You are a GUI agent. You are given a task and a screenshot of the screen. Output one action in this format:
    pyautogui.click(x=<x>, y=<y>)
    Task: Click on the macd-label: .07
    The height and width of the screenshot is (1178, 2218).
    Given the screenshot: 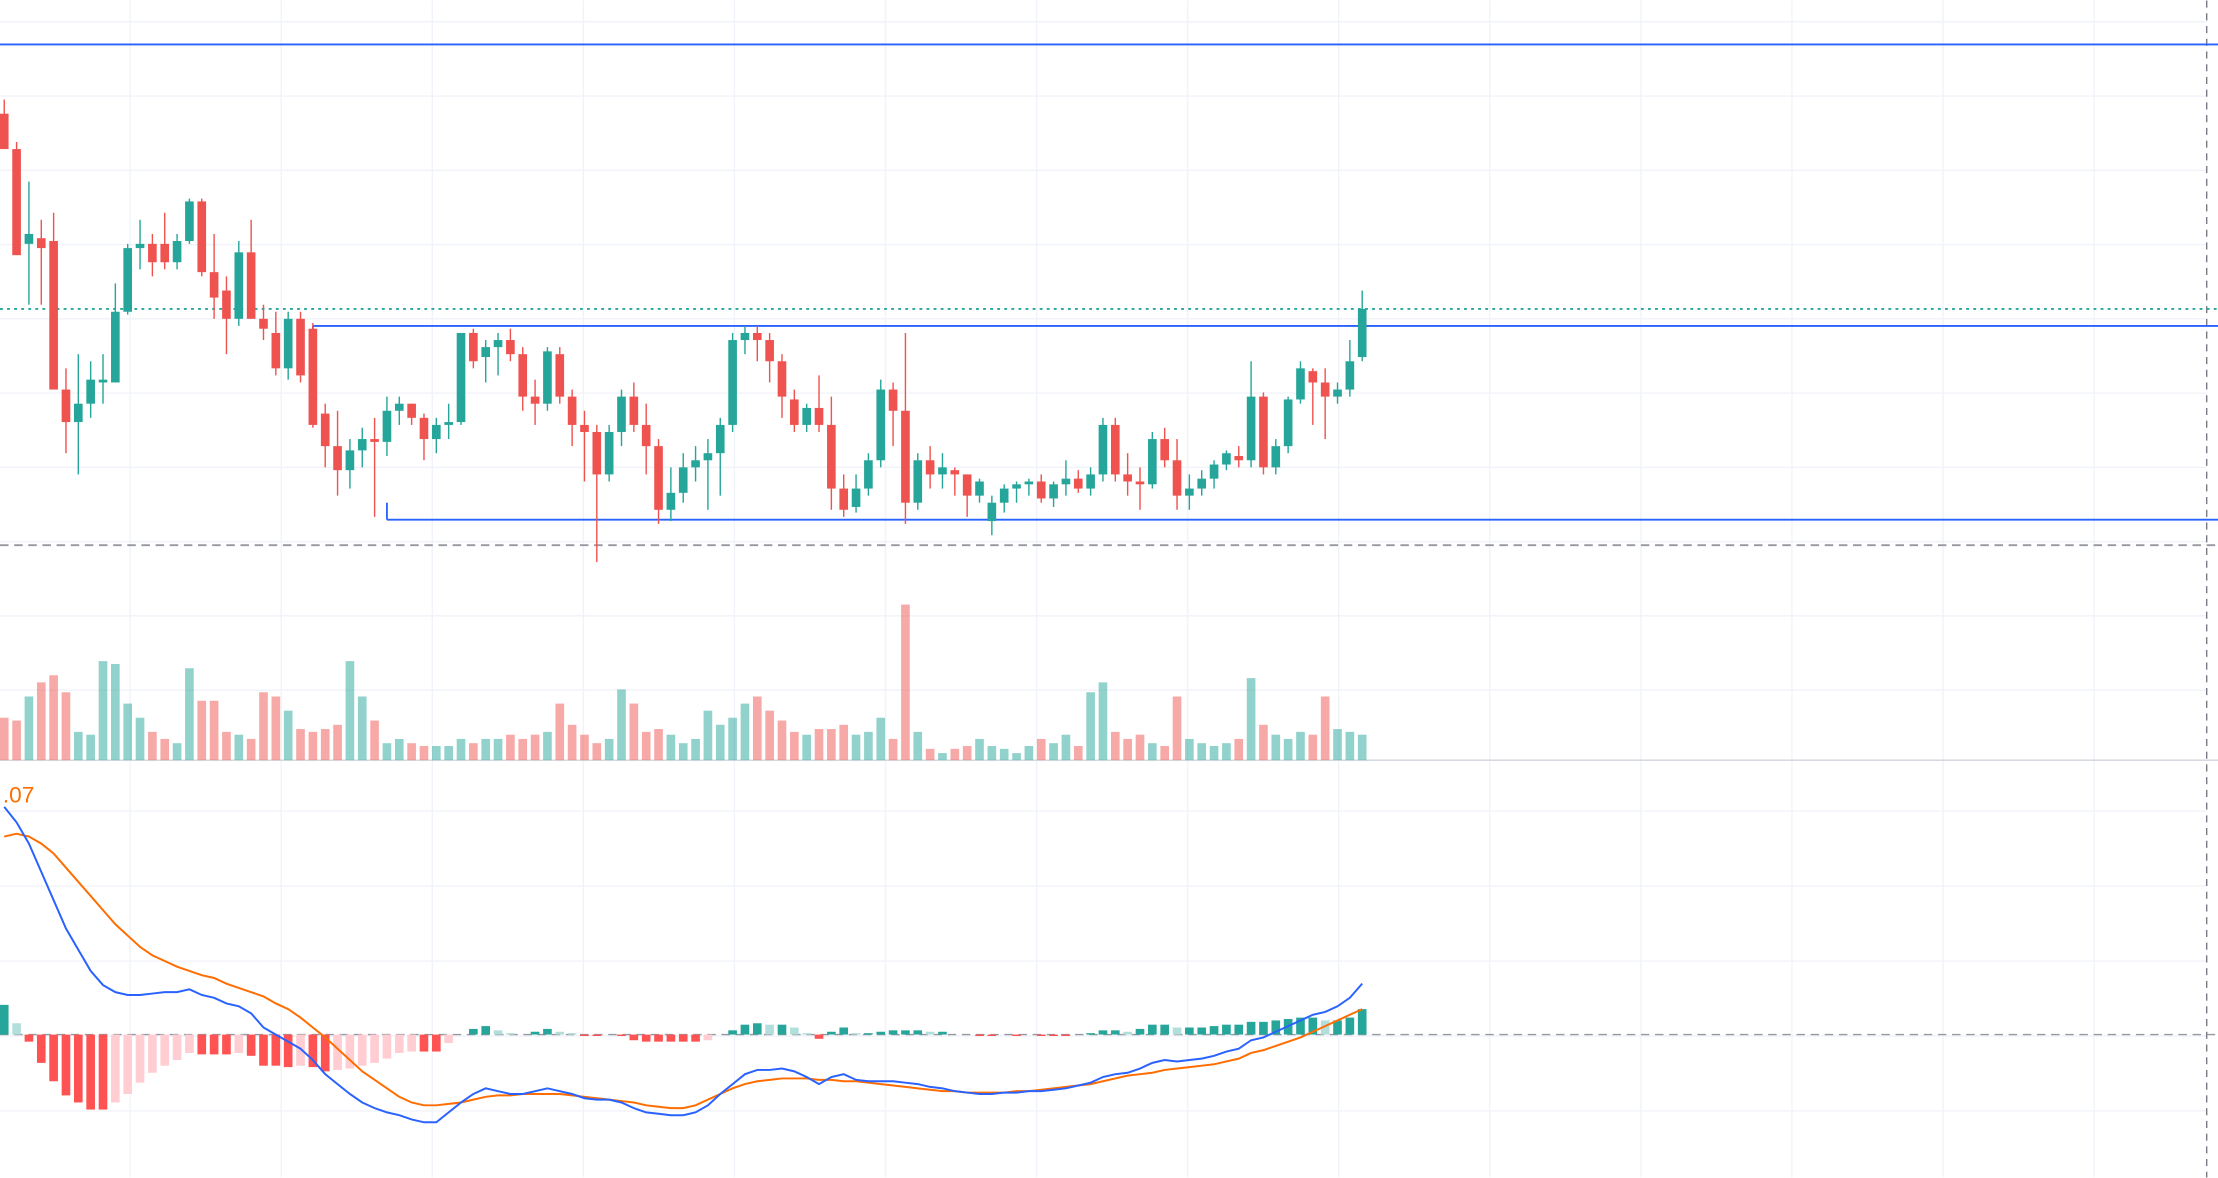 What is the action you would take?
    pyautogui.click(x=18, y=795)
    